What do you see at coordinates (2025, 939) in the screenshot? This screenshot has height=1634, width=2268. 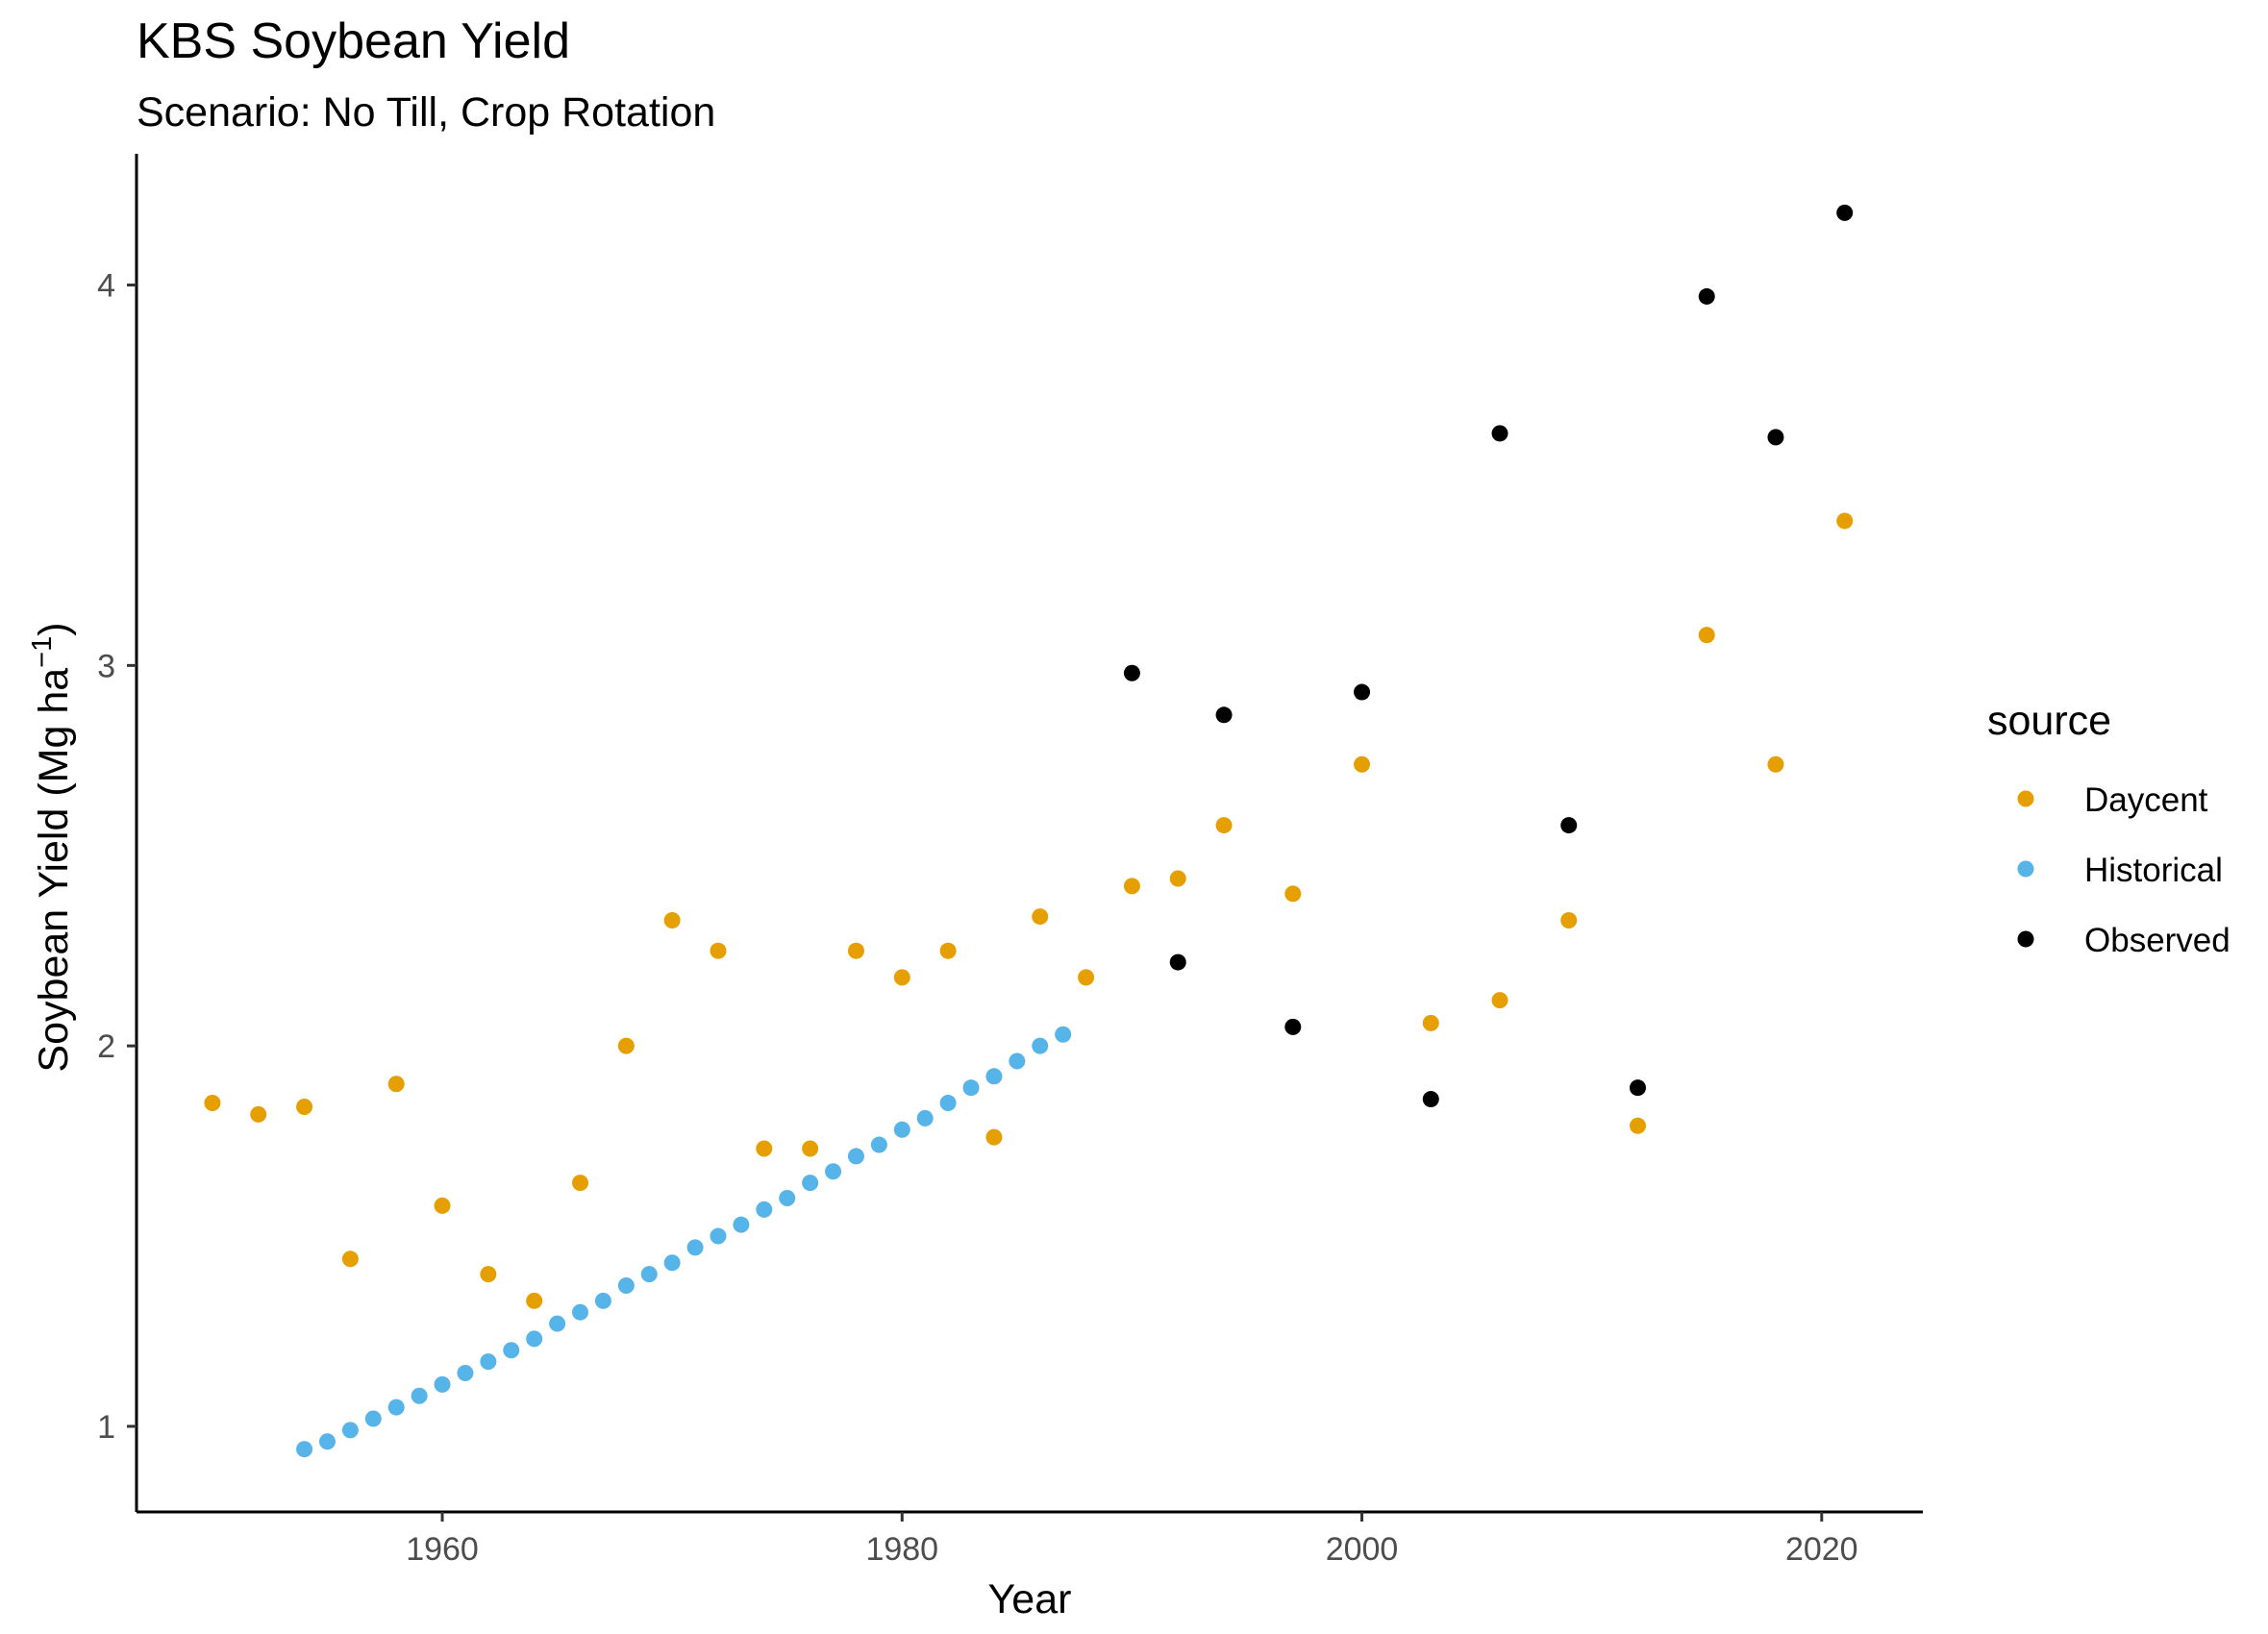 I see `legend-key-observed` at bounding box center [2025, 939].